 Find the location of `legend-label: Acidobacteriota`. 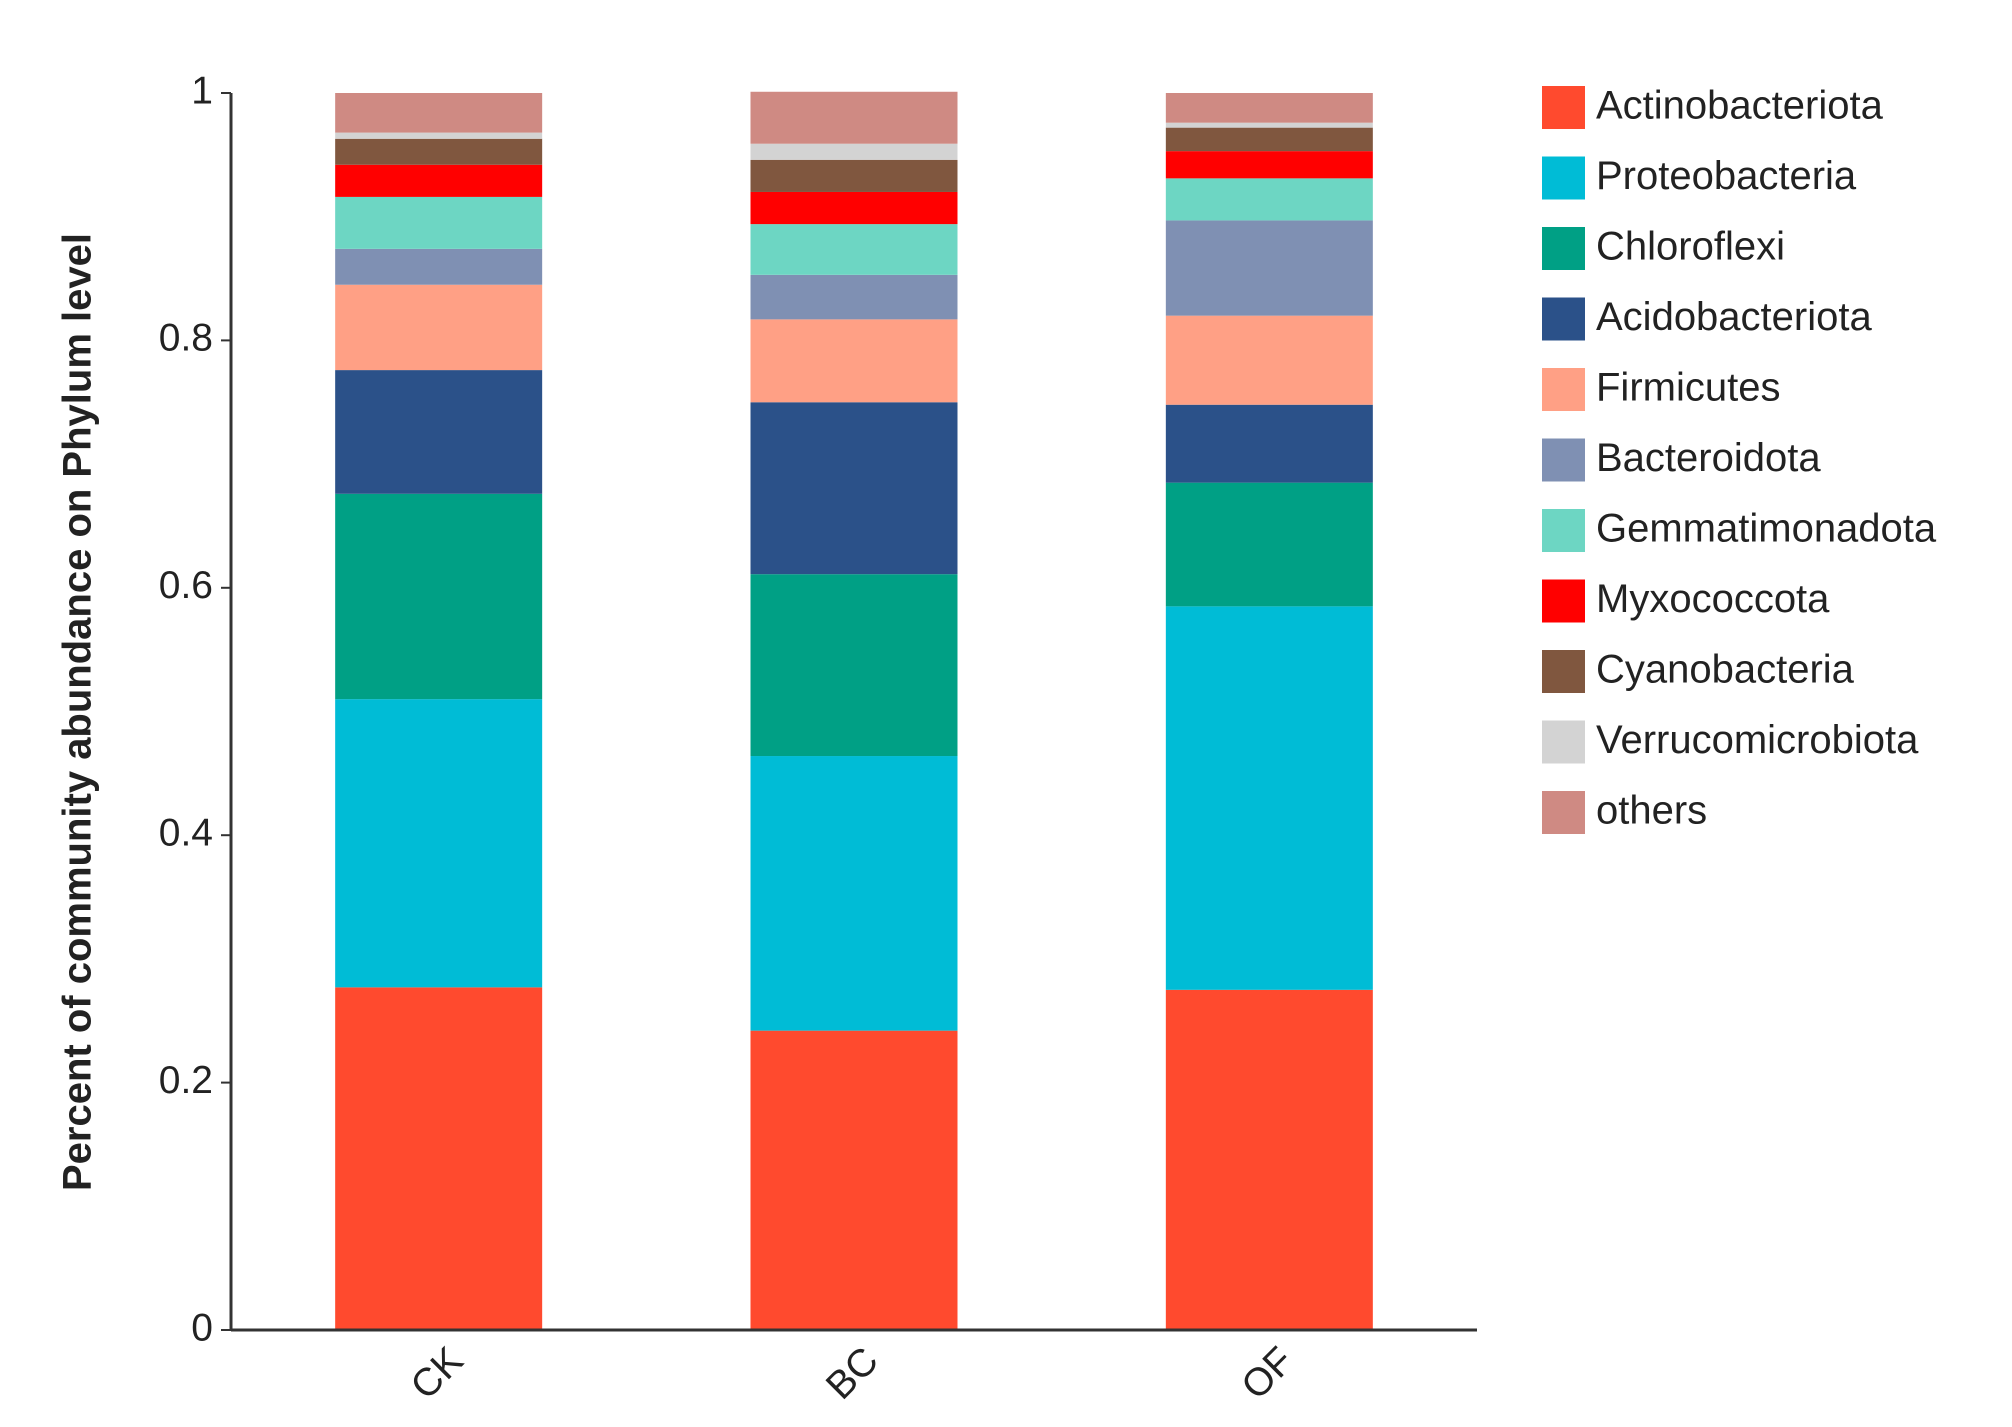

legend-label: Acidobacteriota is located at coordinates (1734, 317).